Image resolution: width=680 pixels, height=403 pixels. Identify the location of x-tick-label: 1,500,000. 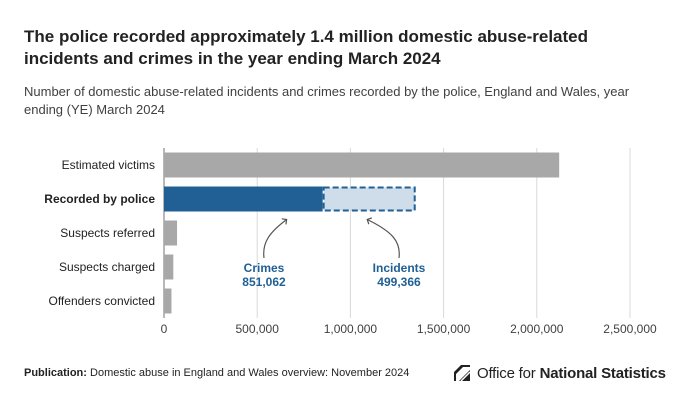
(444, 329).